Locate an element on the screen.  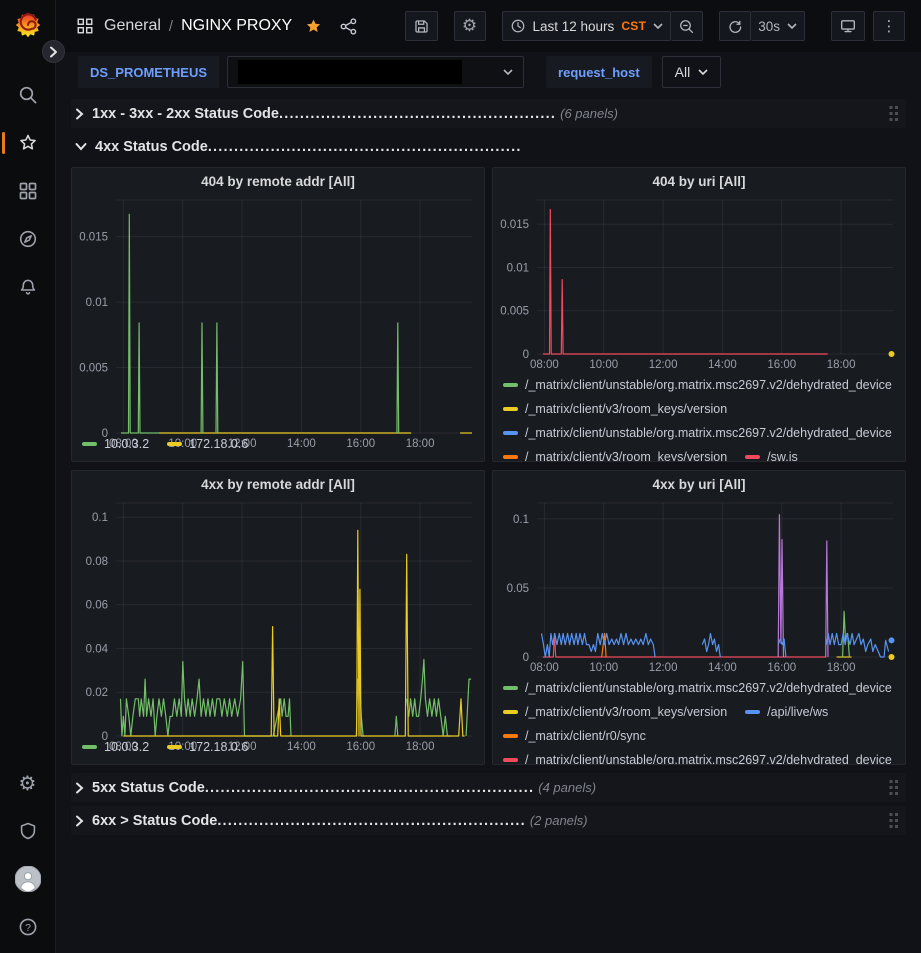
sidebar-item-explore is located at coordinates (28, 239).